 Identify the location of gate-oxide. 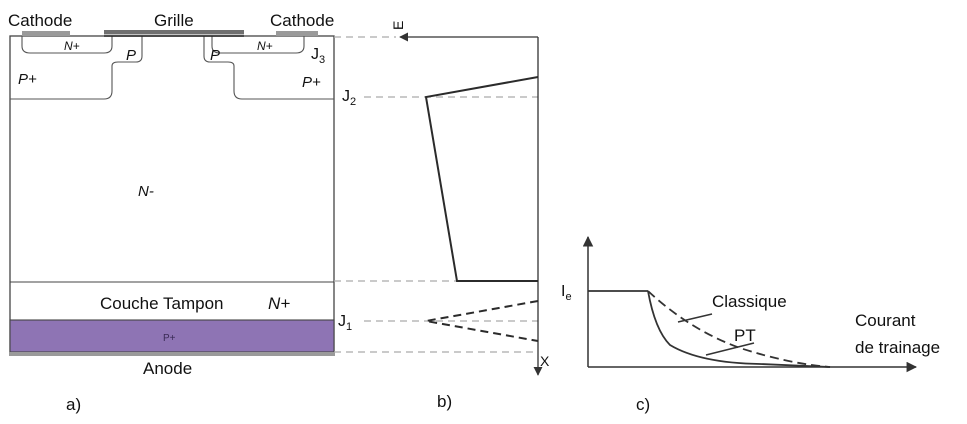
(174, 34).